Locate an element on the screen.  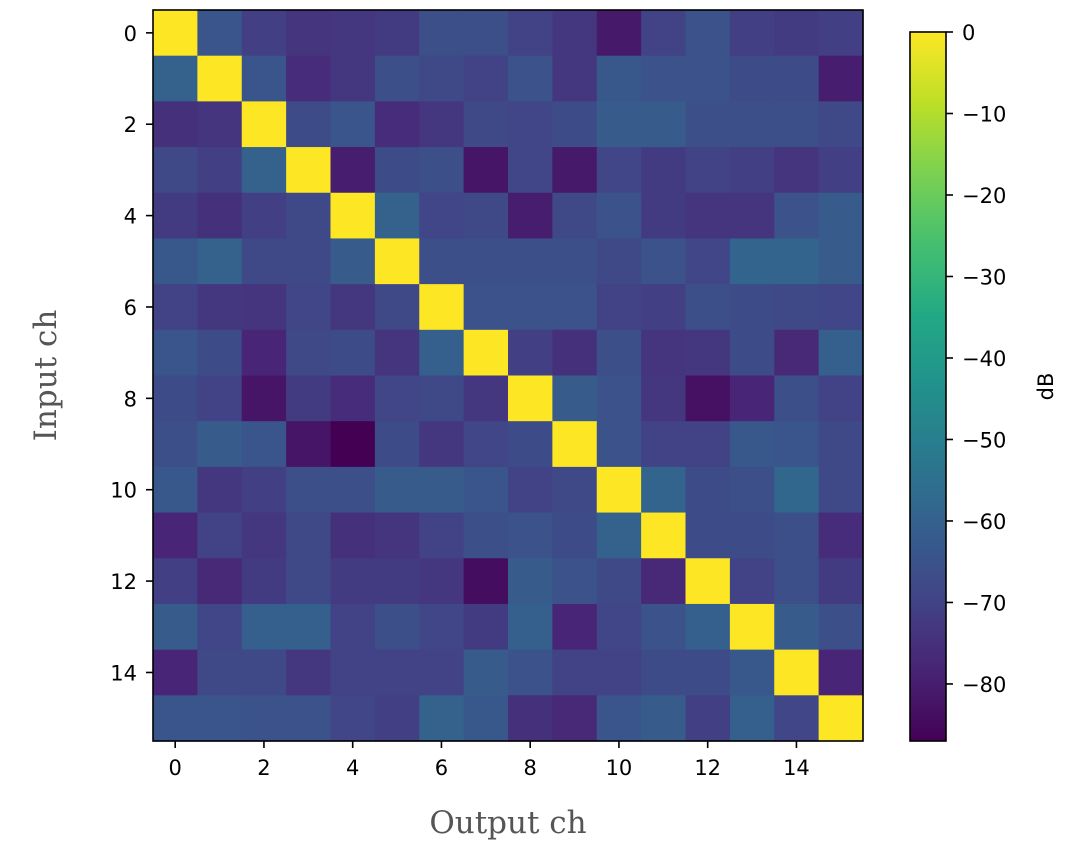
x-tick-label: 14 is located at coordinates (796, 768).